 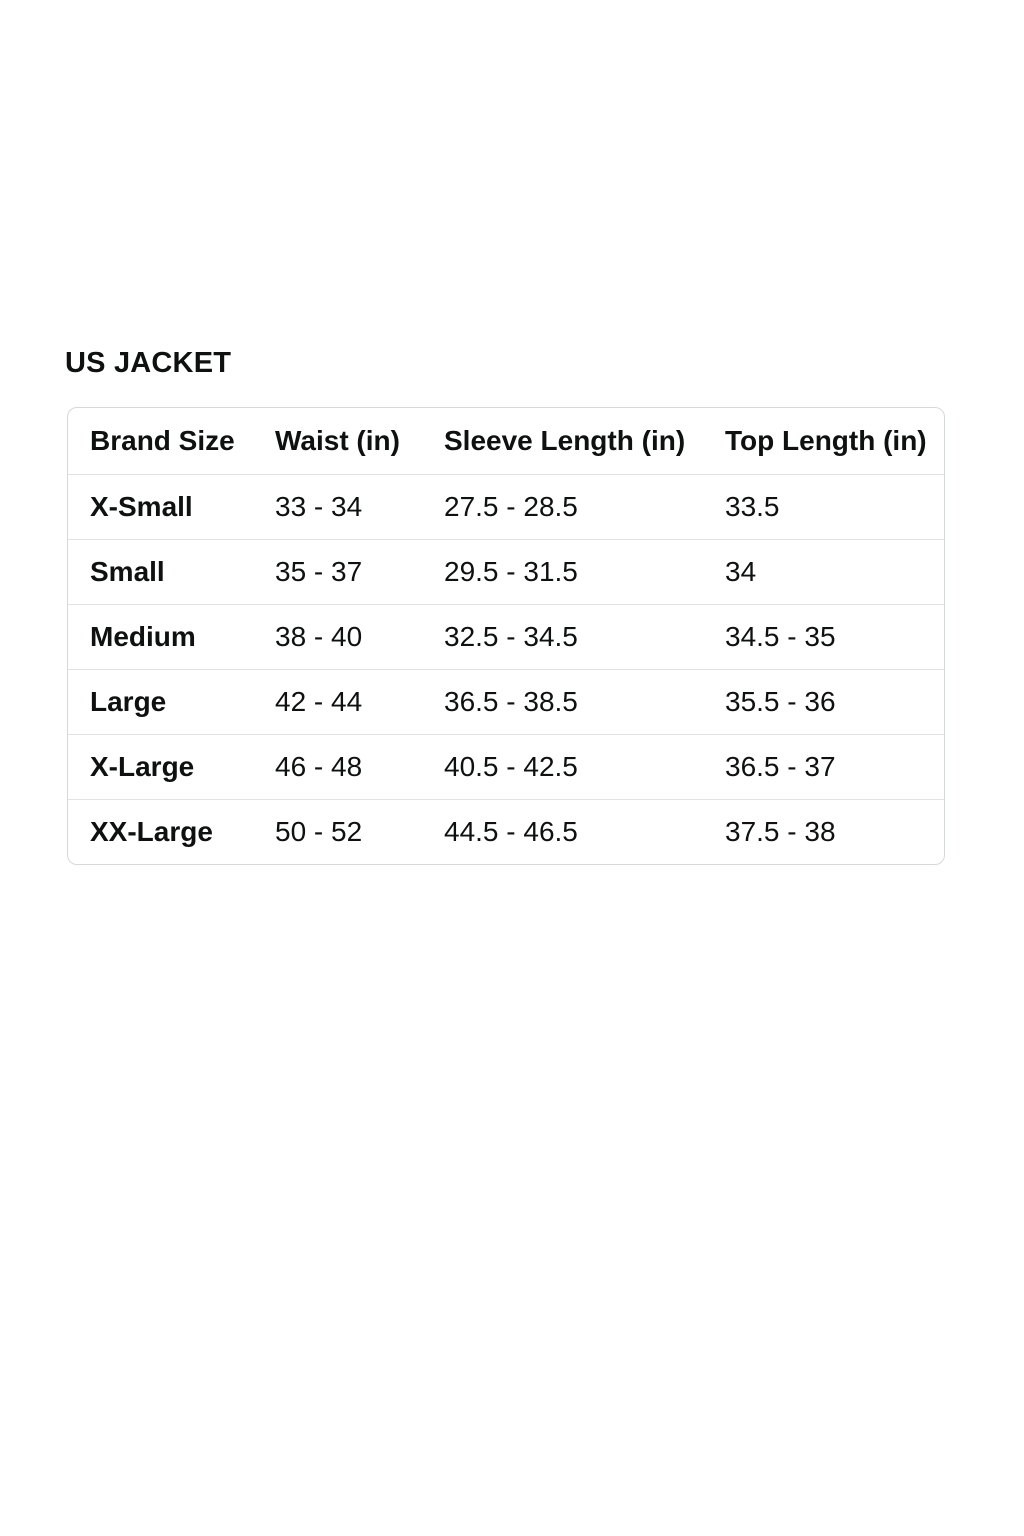 I want to click on table-row: Small 35 - 37 29.5 - 31.5 34, so click(x=506, y=572).